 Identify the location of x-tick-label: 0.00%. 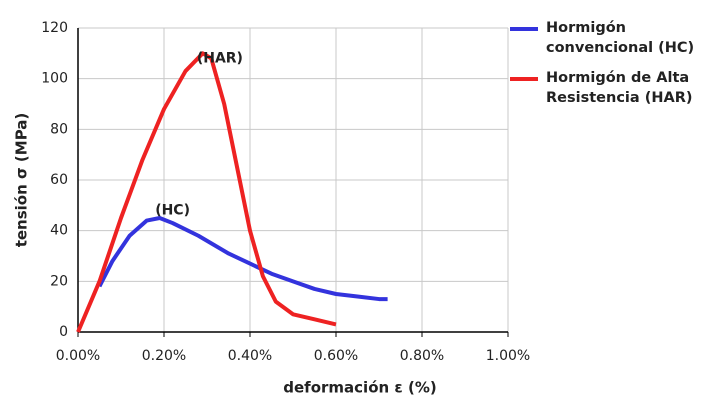
(78, 356).